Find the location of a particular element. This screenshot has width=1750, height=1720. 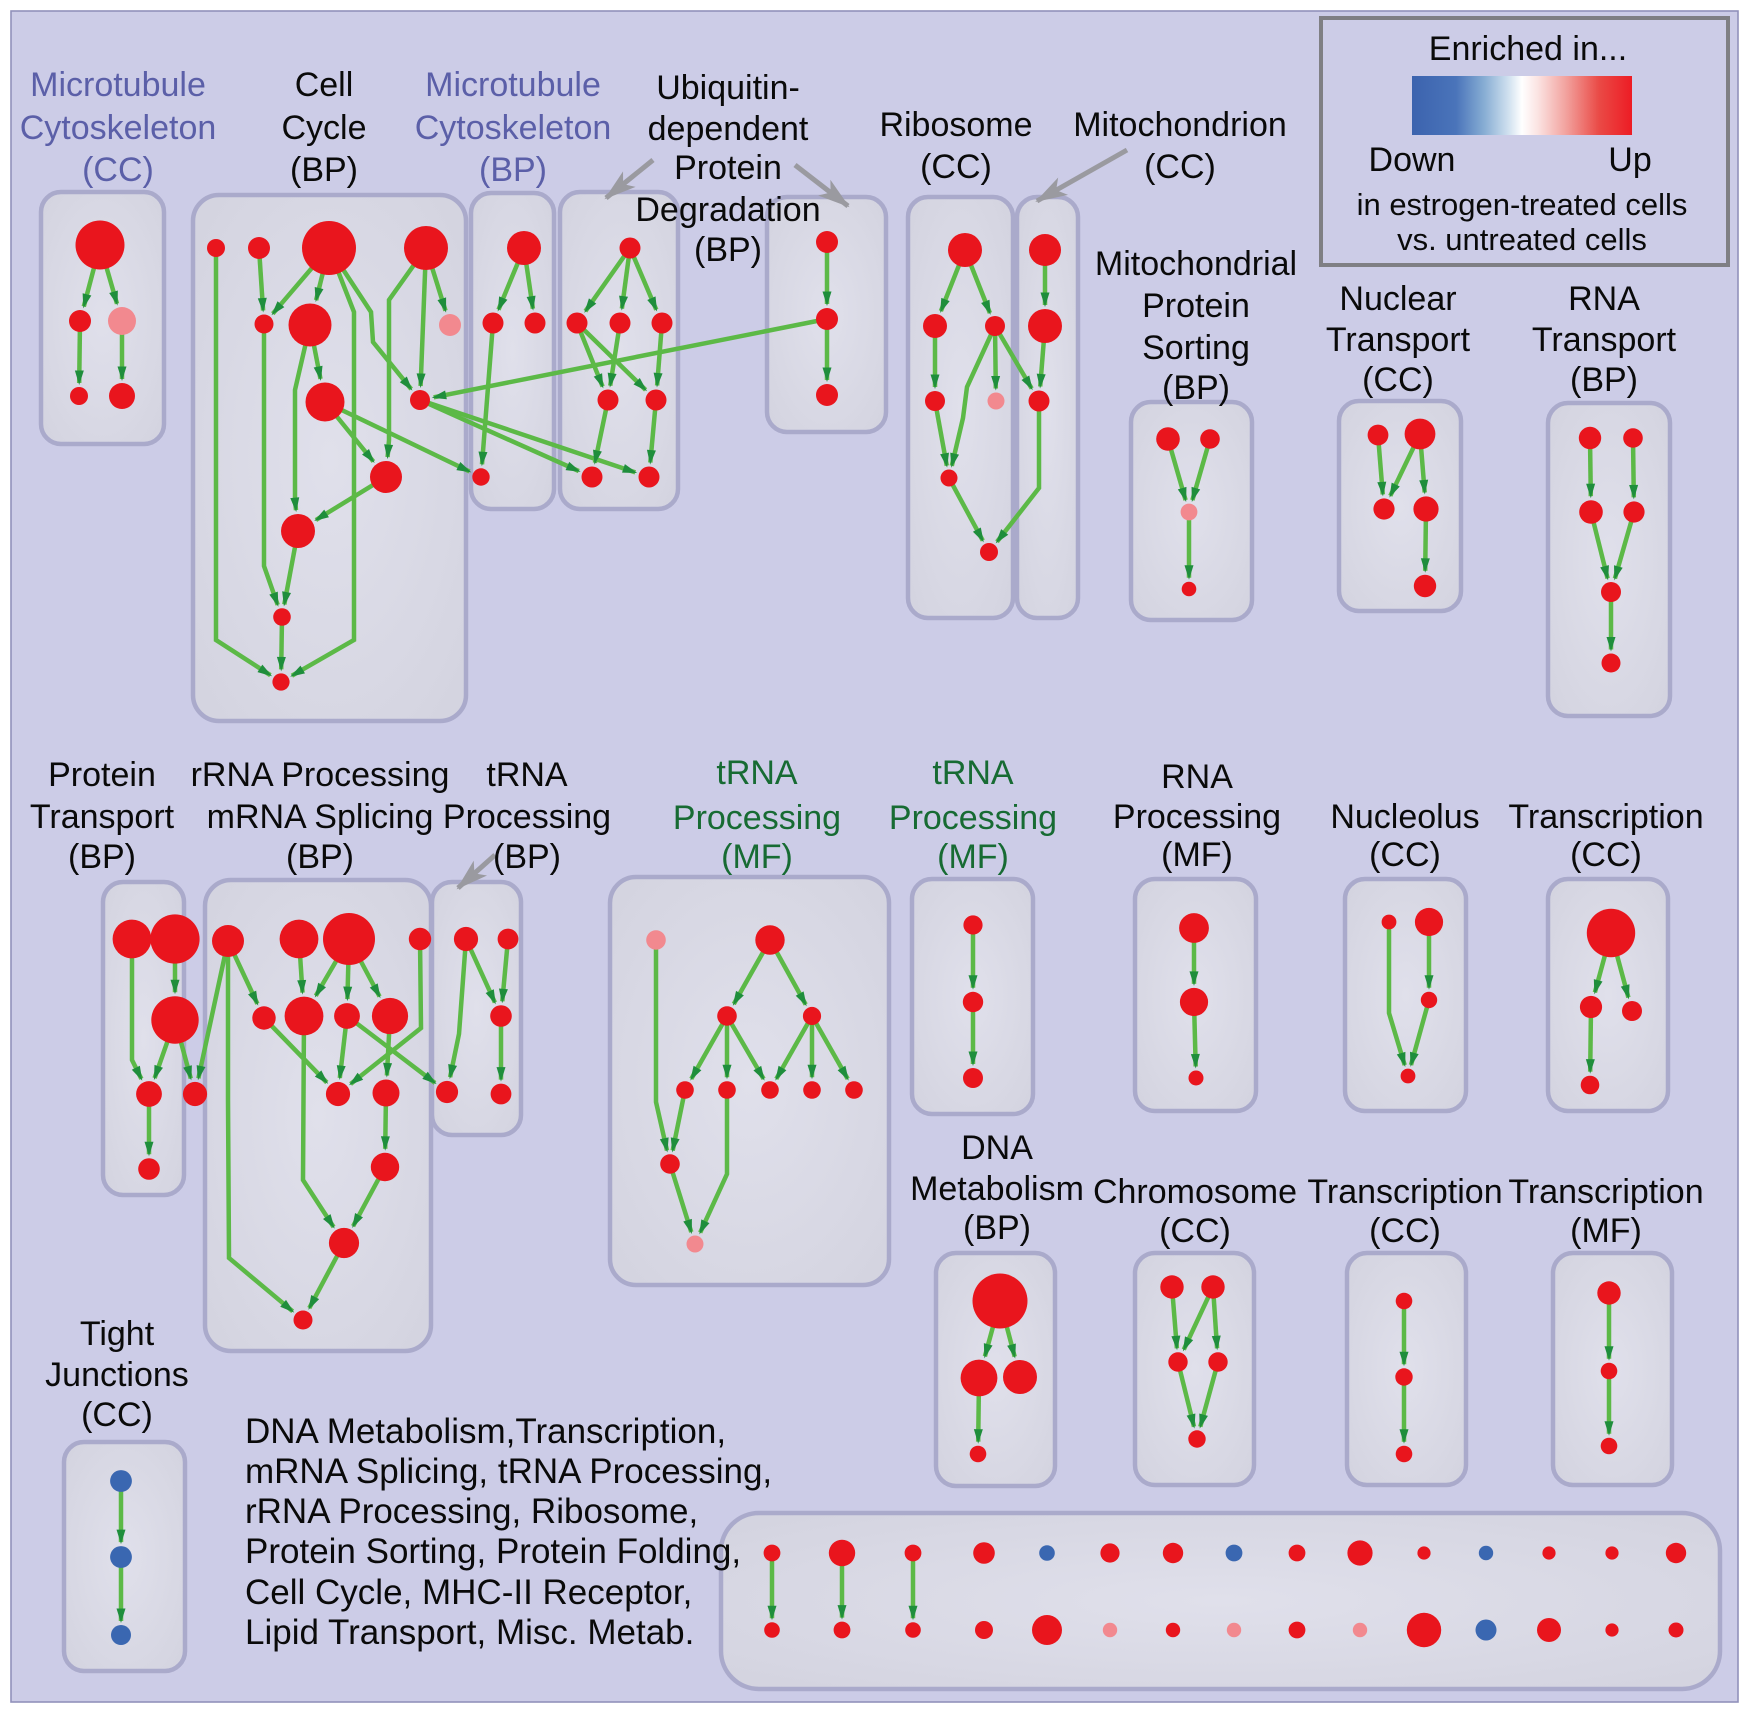

svg-text: Up is located at coordinates (1629, 160).